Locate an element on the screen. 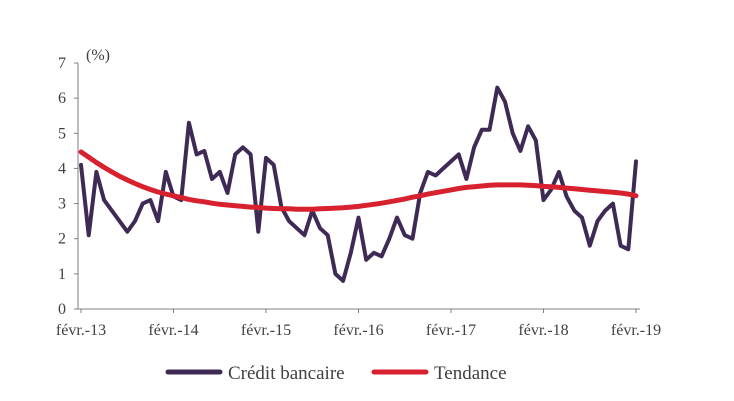  y-tick-label: 2 is located at coordinates (62, 239).